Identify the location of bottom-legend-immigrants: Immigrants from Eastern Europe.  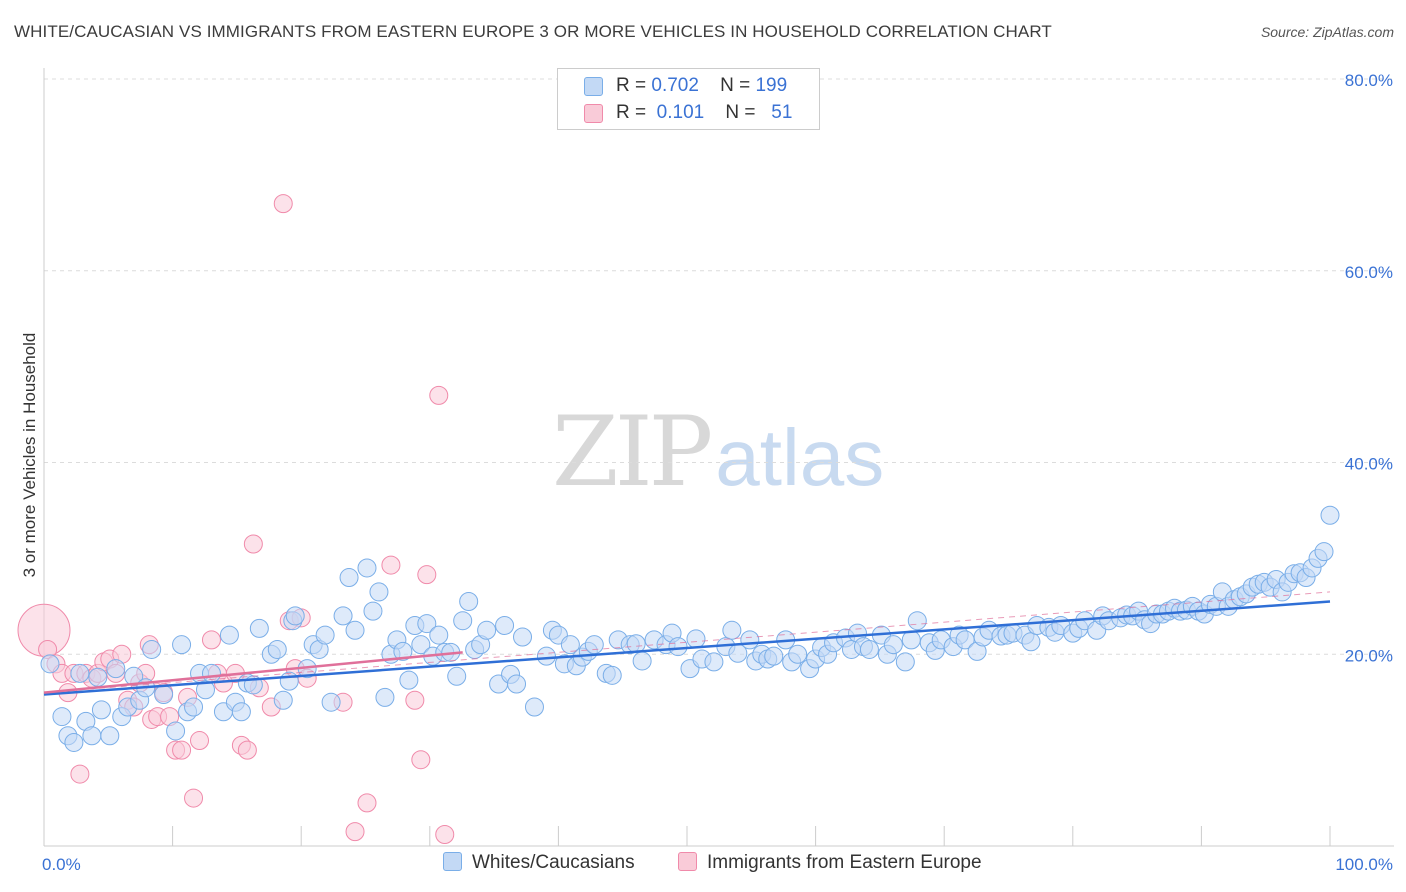
(830, 863).